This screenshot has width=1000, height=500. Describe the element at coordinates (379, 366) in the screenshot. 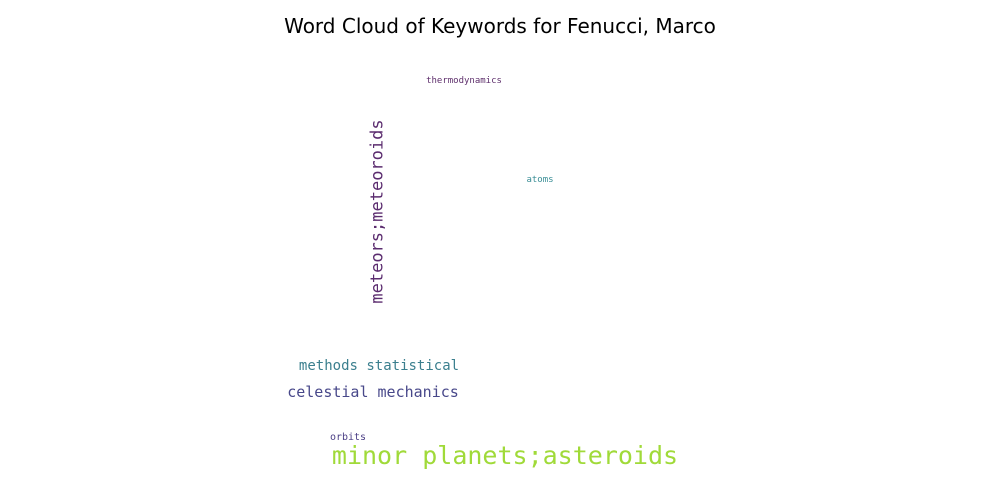

I see `word-3: methods statistical` at that location.